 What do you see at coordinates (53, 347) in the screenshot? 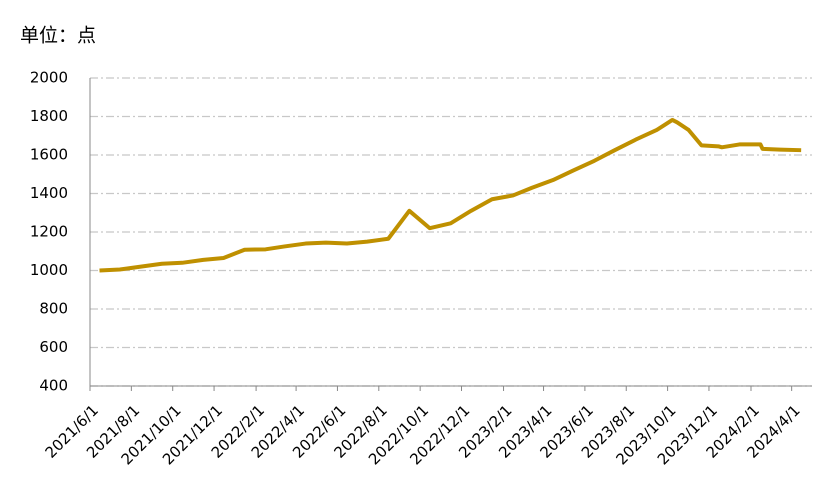
I see `y-tick-label: 600` at bounding box center [53, 347].